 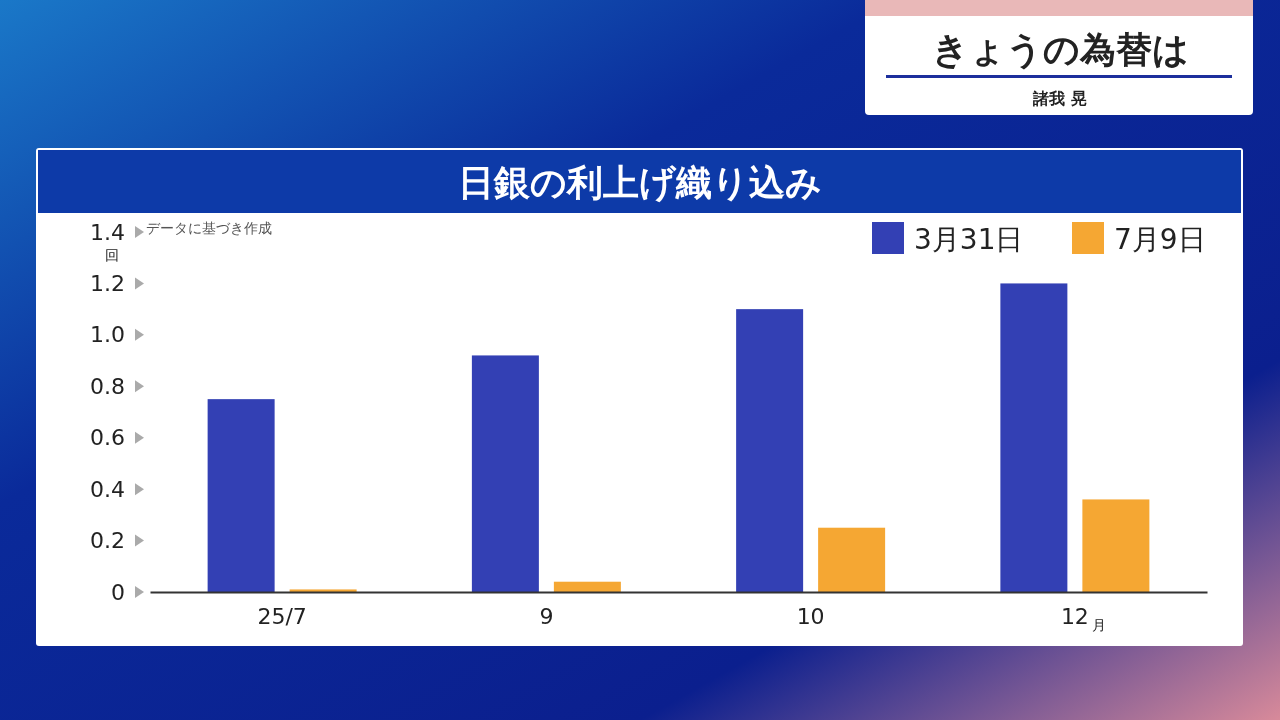 I want to click on y-tick-label: 1.4, so click(x=107, y=232).